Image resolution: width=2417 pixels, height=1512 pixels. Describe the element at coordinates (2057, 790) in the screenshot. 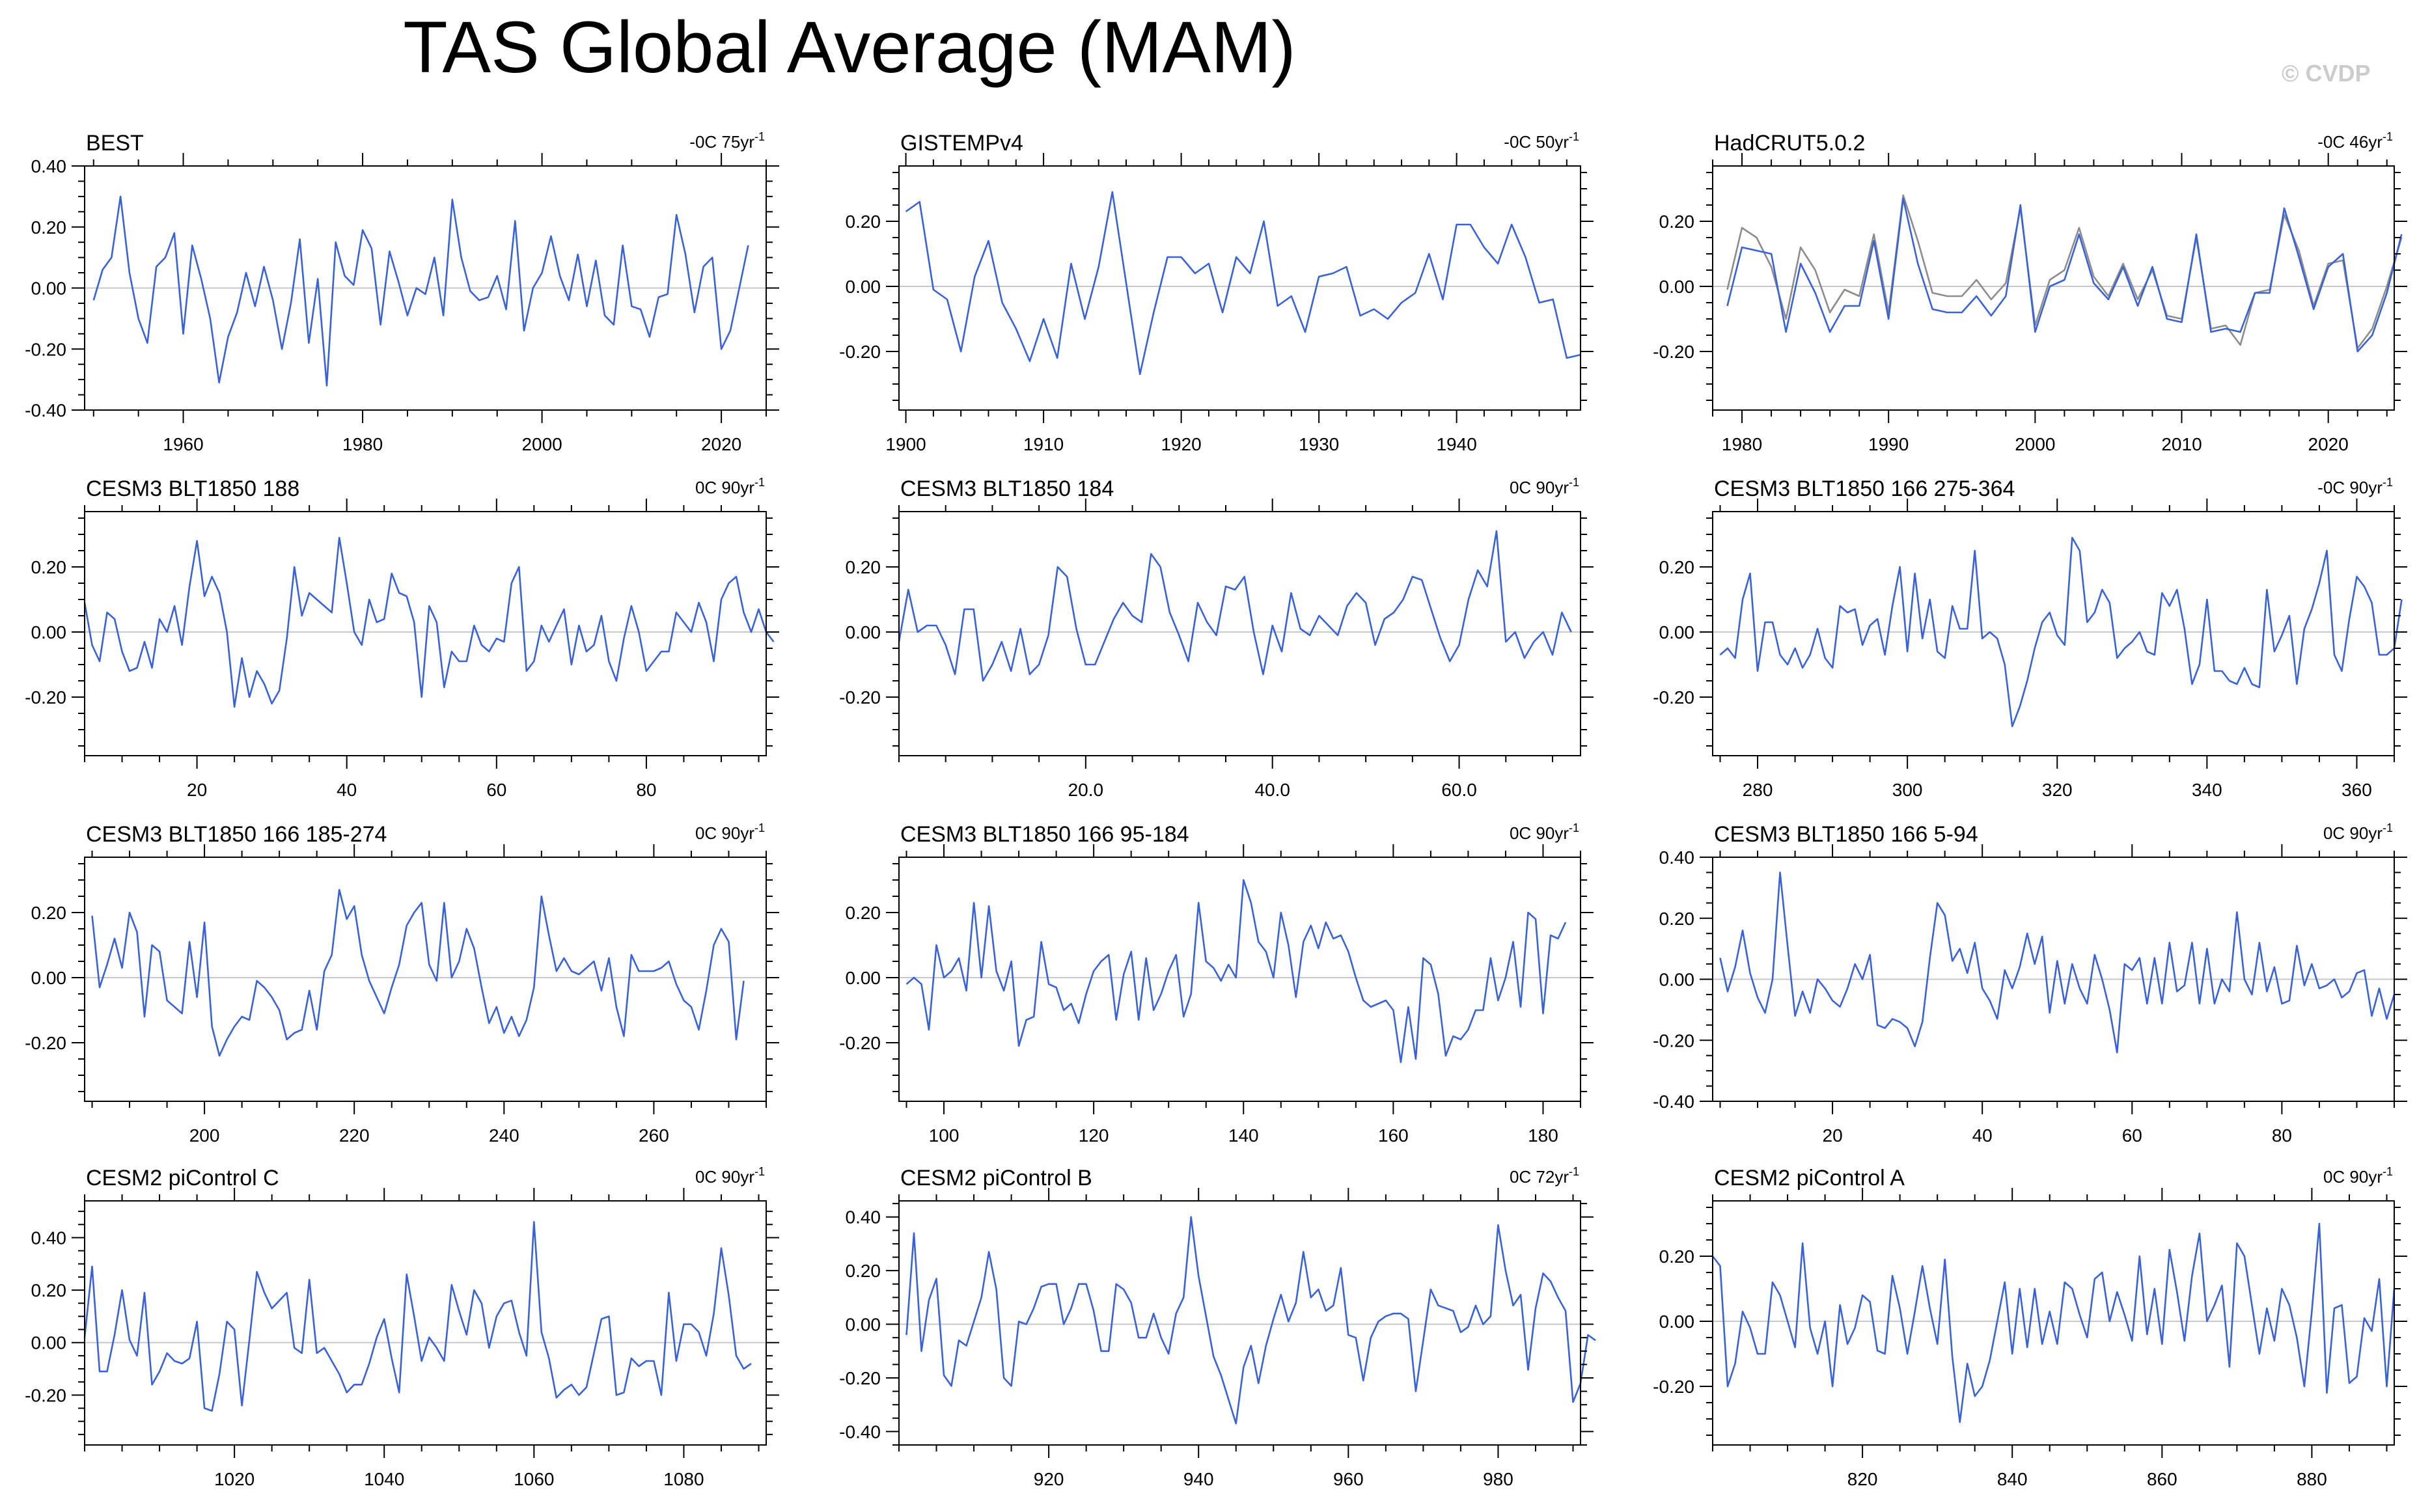

I see `x-tick-label: 320` at that location.